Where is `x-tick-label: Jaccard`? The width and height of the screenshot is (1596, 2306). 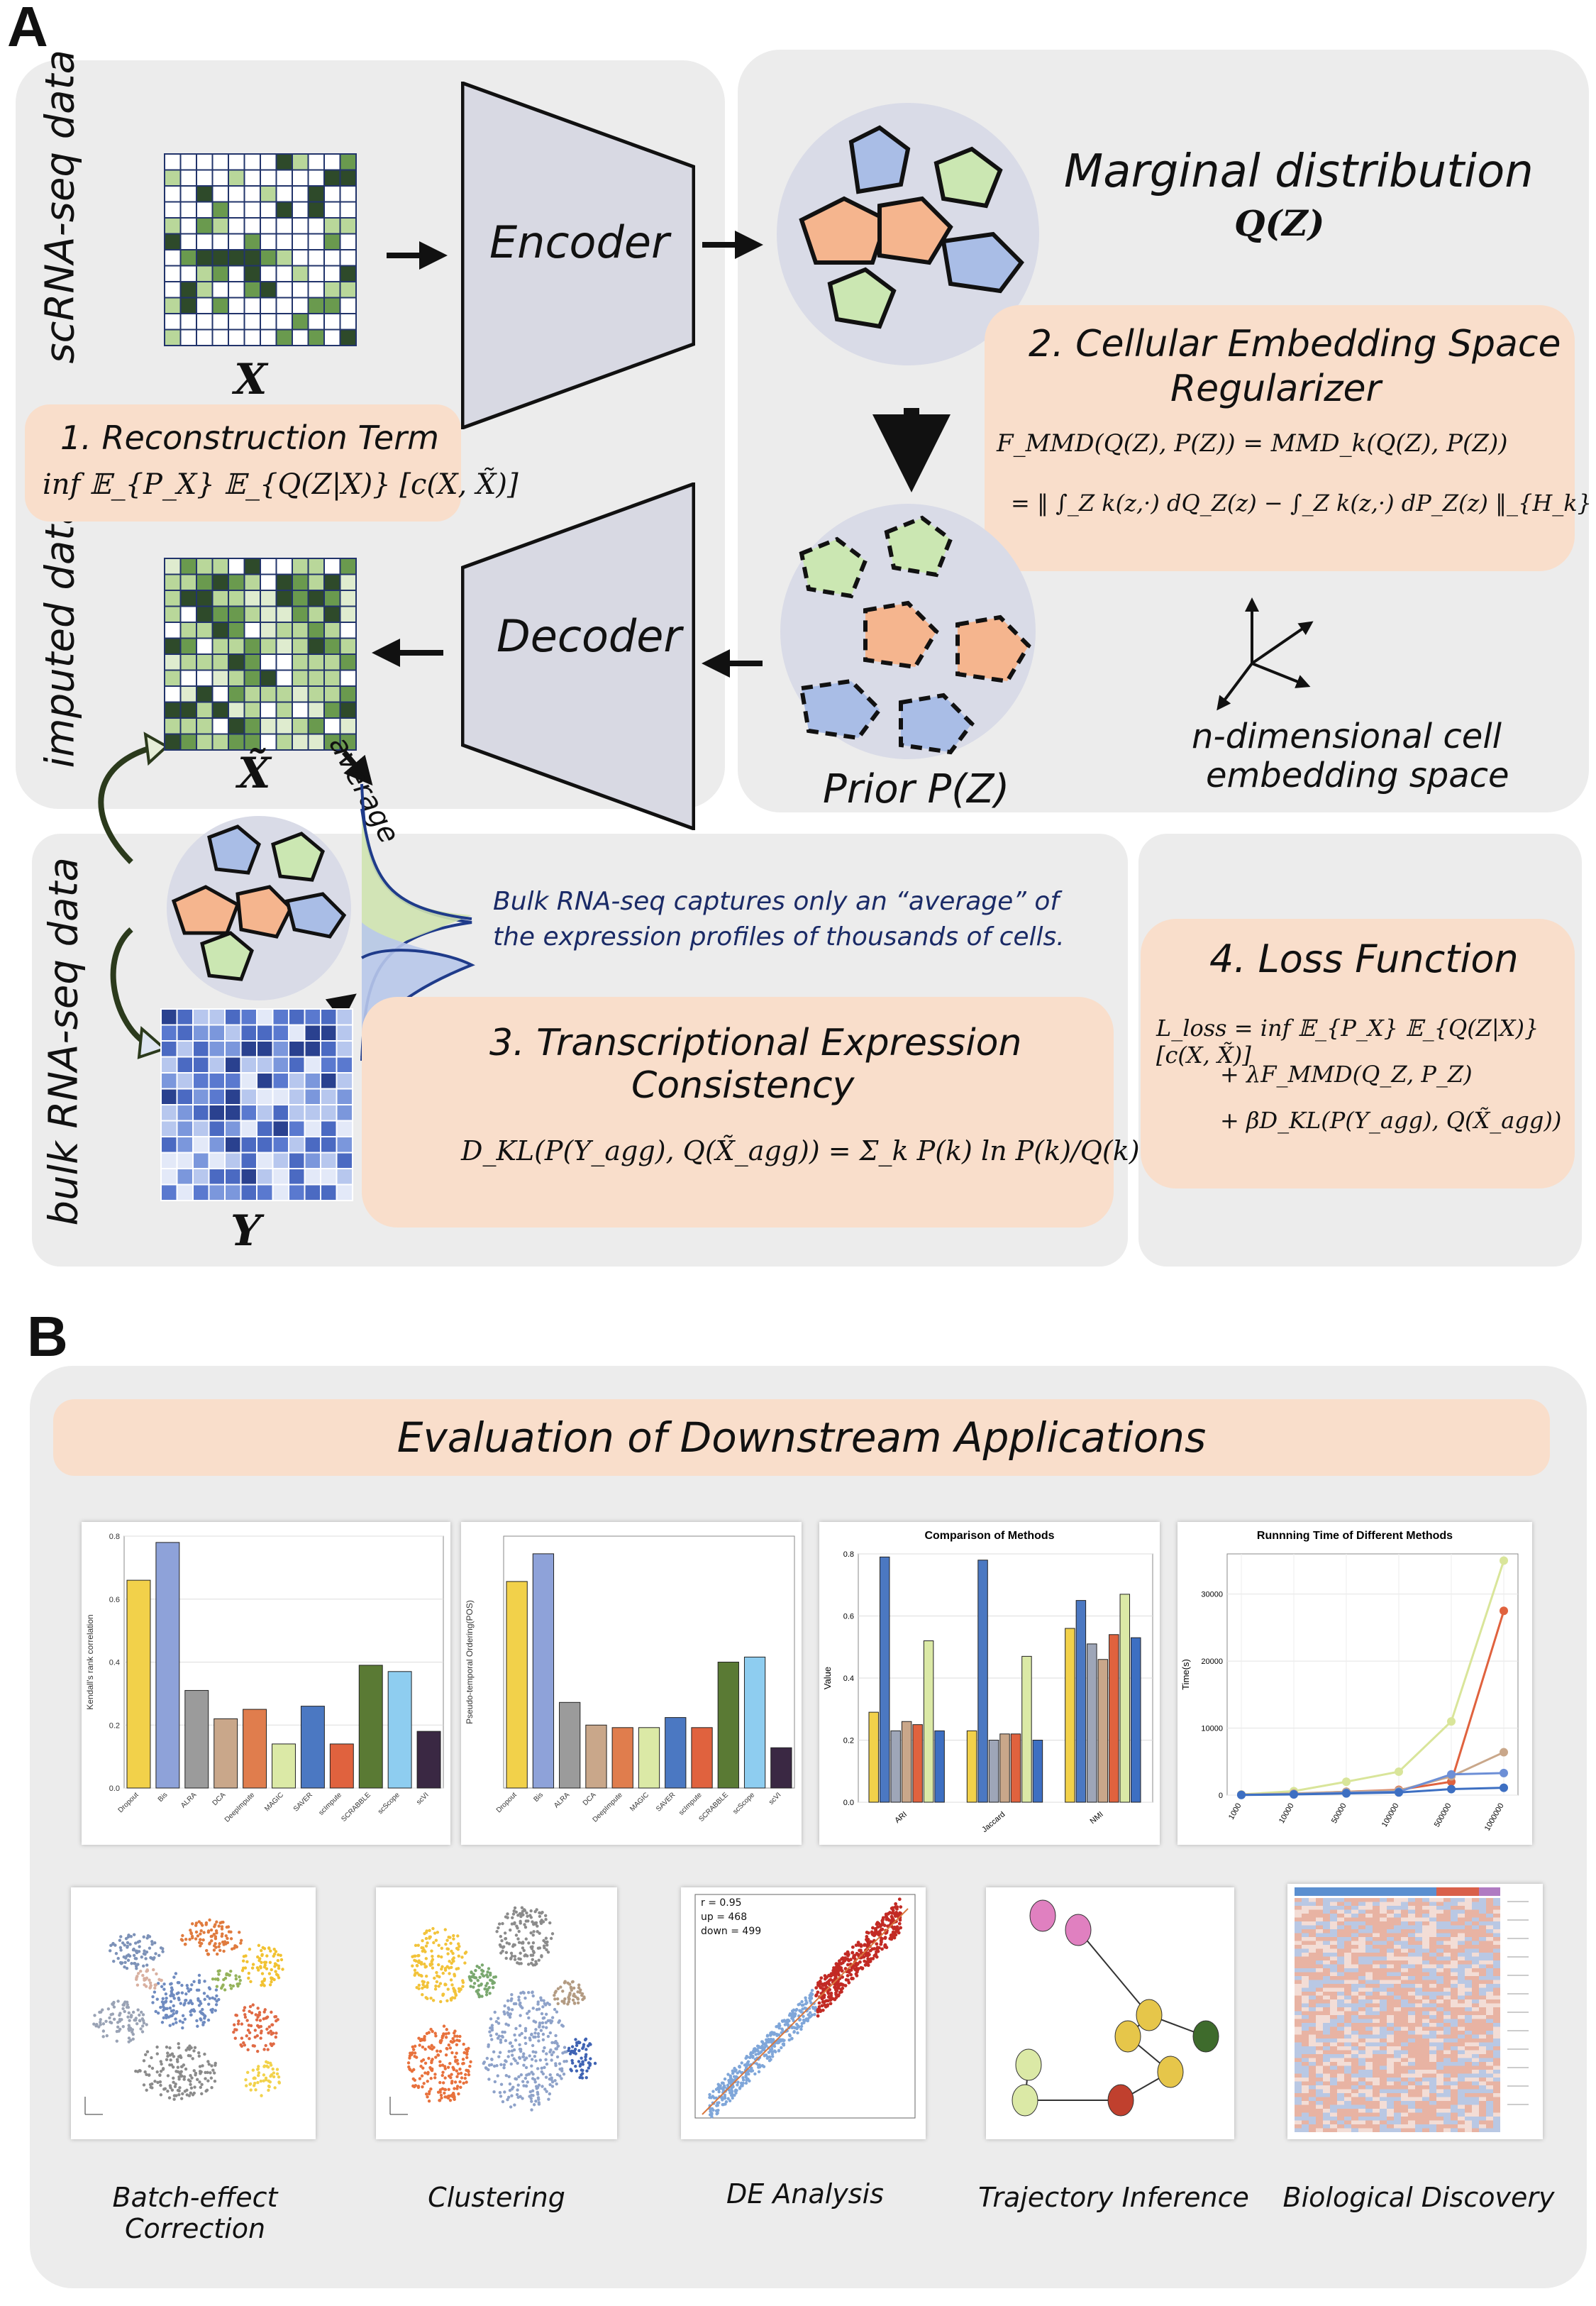 x-tick-label: Jaccard is located at coordinates (993, 1822).